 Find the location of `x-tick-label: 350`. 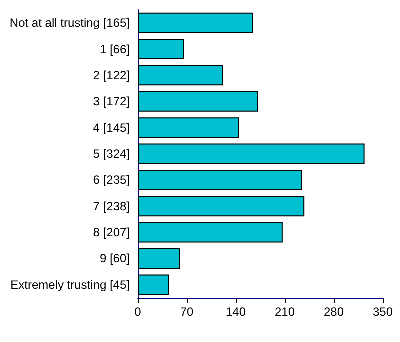

x-tick-label: 350 is located at coordinates (383, 312).